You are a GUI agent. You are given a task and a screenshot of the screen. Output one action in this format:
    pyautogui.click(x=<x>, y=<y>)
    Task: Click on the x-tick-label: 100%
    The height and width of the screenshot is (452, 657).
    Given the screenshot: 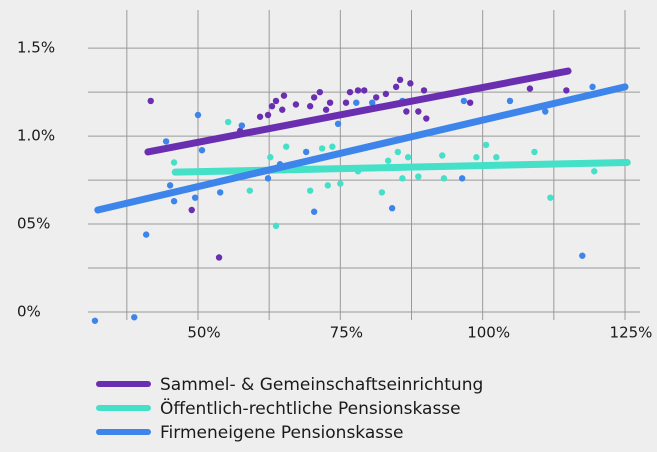 What is the action you would take?
    pyautogui.click(x=488, y=333)
    